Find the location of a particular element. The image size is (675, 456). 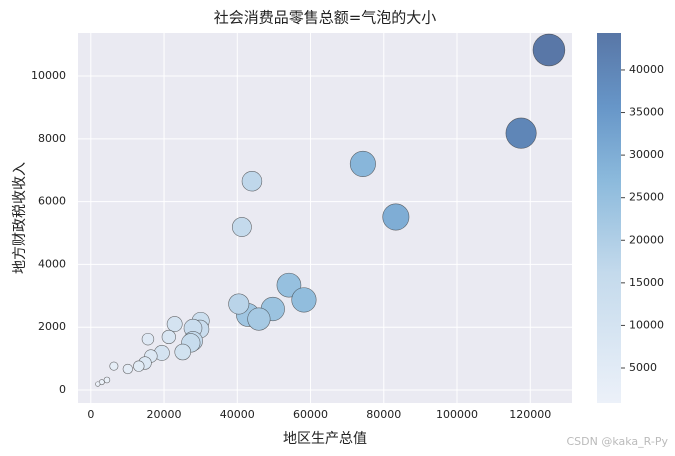

y-tick-label: 0 is located at coordinates (62, 389).